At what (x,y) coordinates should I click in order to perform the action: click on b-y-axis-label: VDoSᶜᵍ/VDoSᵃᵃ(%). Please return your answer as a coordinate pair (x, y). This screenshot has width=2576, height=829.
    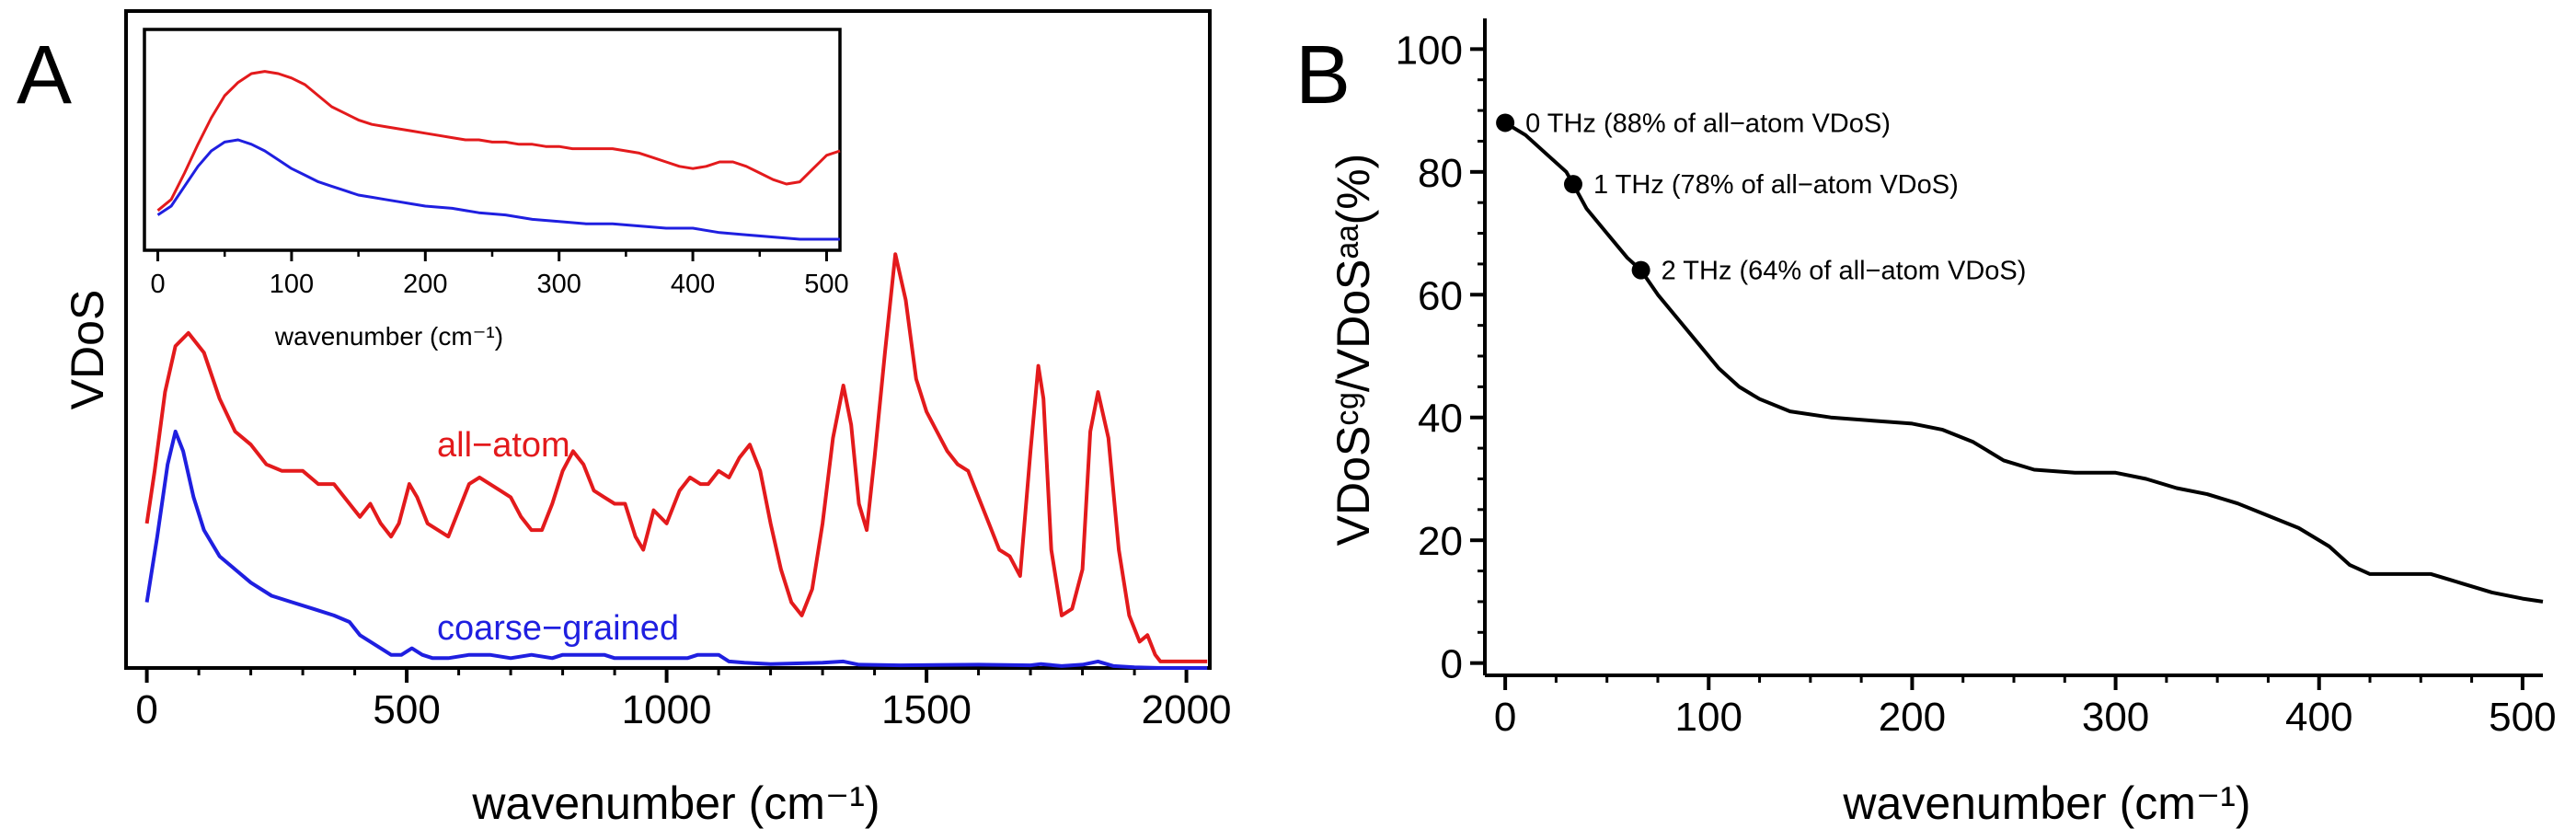
    Looking at the image, I should click on (1353, 350).